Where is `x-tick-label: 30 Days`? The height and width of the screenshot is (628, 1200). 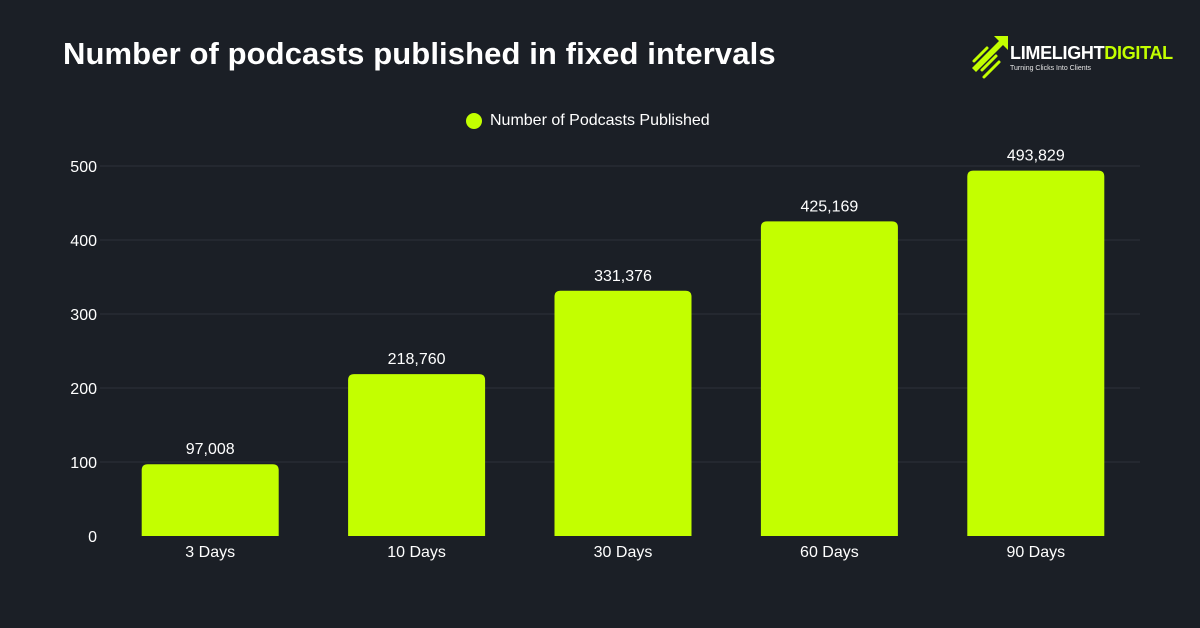
x-tick-label: 30 Days is located at coordinates (623, 552).